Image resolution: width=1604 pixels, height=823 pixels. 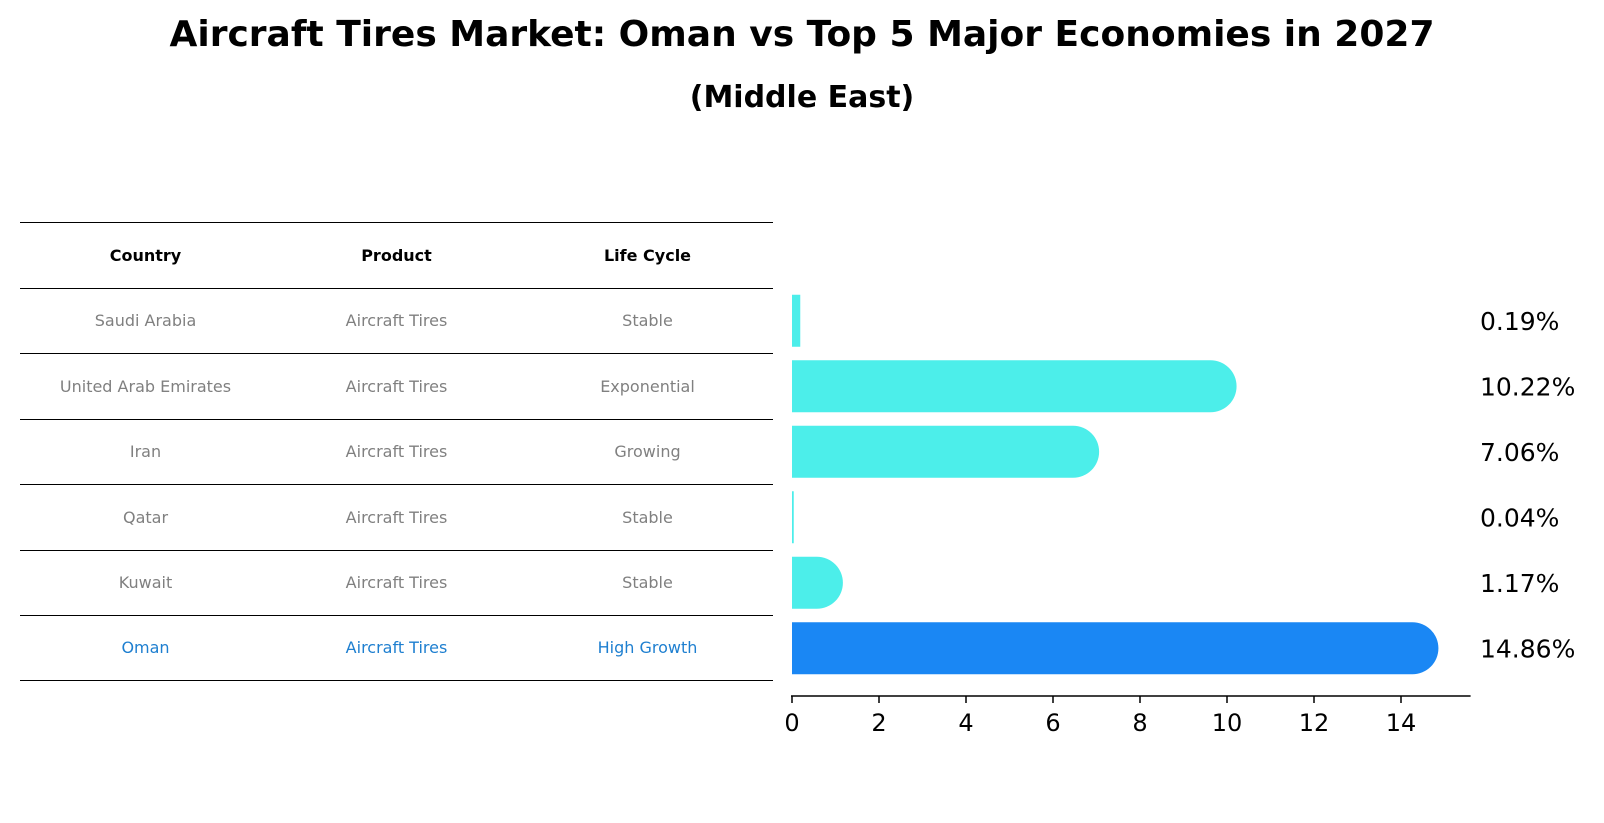 What do you see at coordinates (1527, 386) in the screenshot?
I see `bar-value-label: 10.22%` at bounding box center [1527, 386].